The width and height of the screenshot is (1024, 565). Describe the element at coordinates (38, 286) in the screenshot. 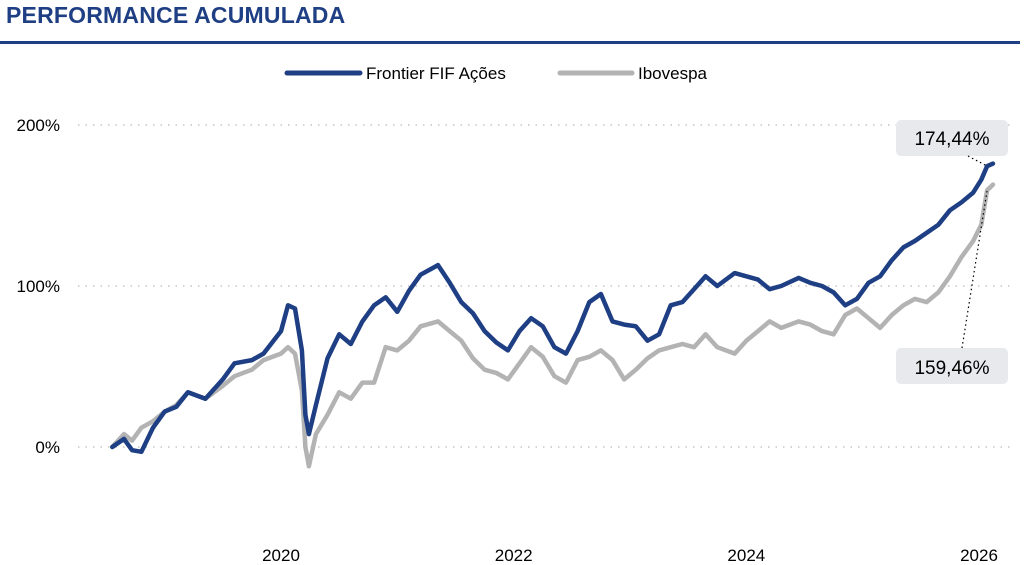

I see `y-tick-label: 100%` at that location.